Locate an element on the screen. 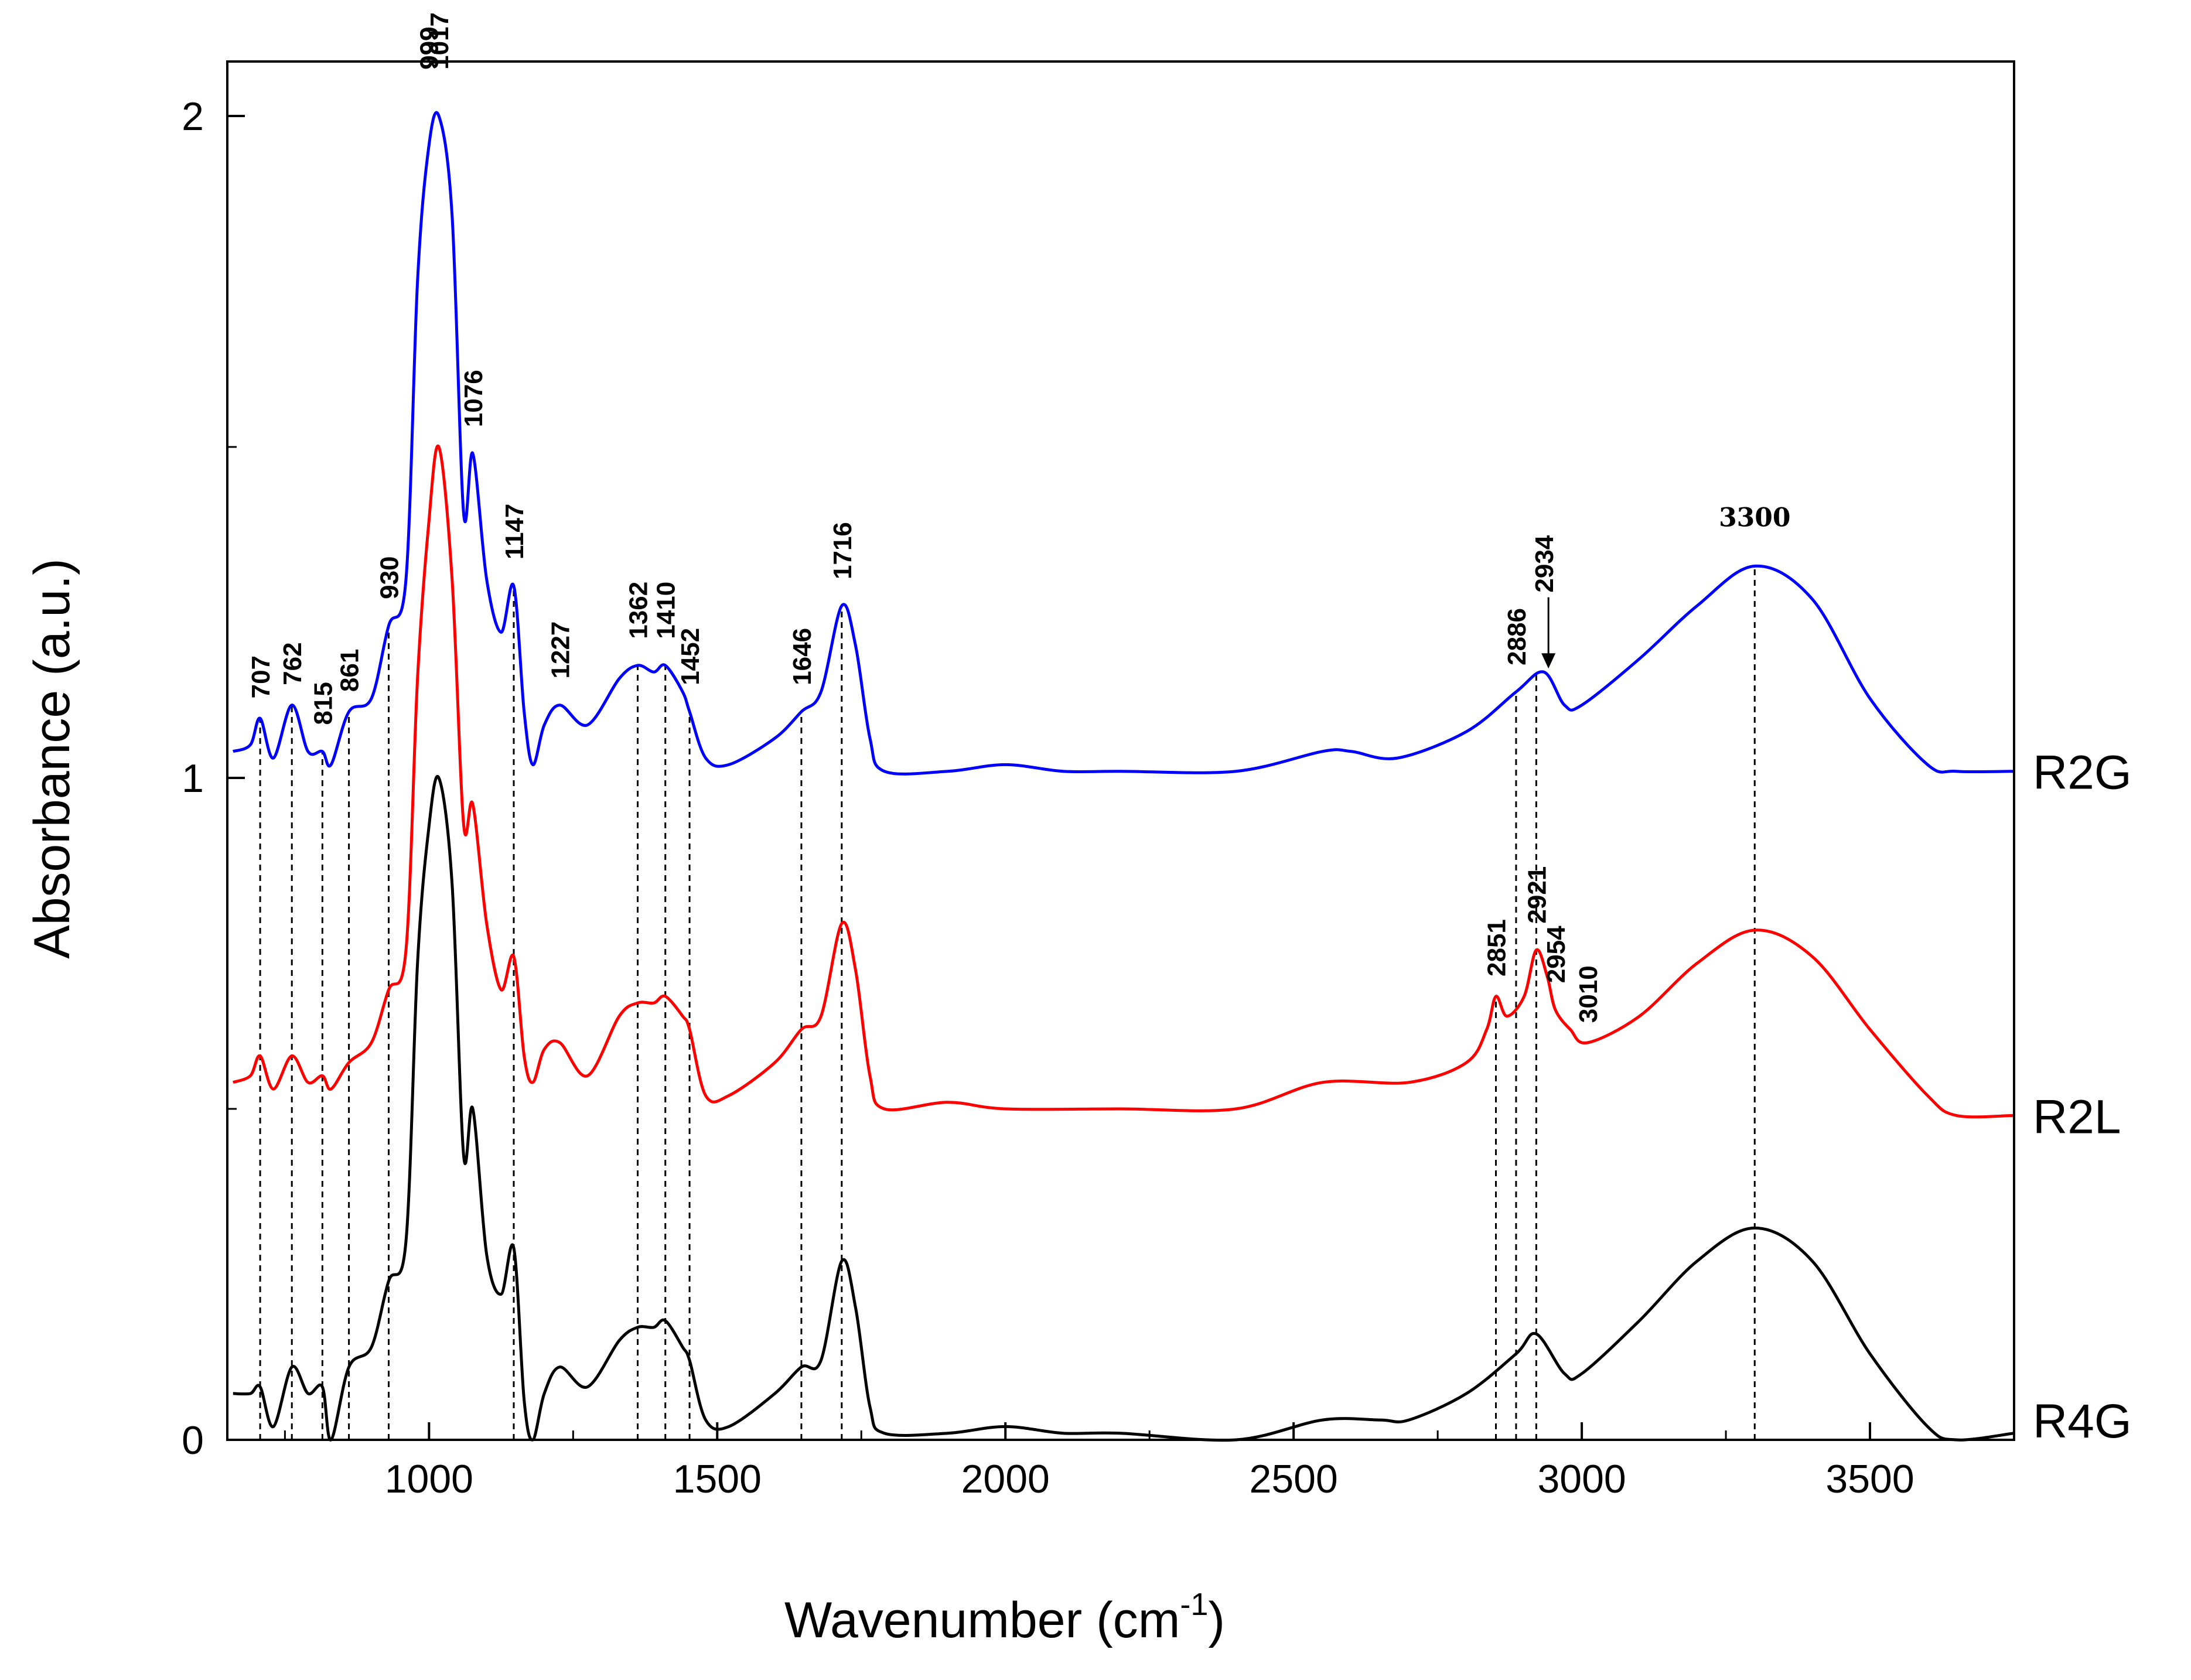 The width and height of the screenshot is (2191, 1680). peak-label: 815 is located at coordinates (323, 703).